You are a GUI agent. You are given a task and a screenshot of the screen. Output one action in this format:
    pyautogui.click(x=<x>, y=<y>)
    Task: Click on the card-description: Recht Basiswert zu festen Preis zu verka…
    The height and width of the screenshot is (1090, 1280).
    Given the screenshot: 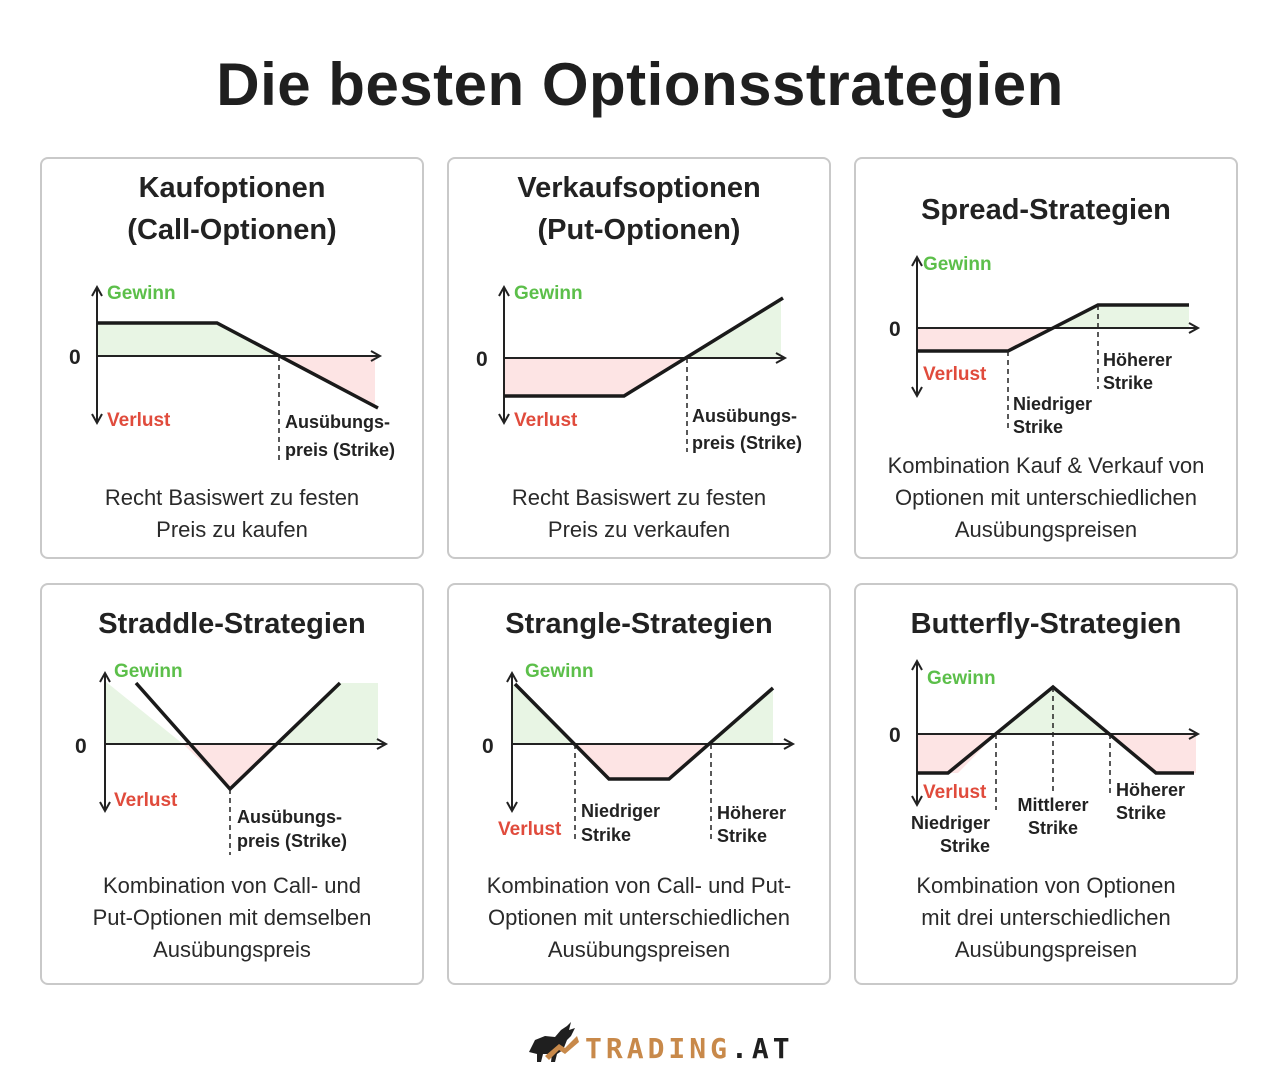 What is the action you would take?
    pyautogui.click(x=639, y=514)
    